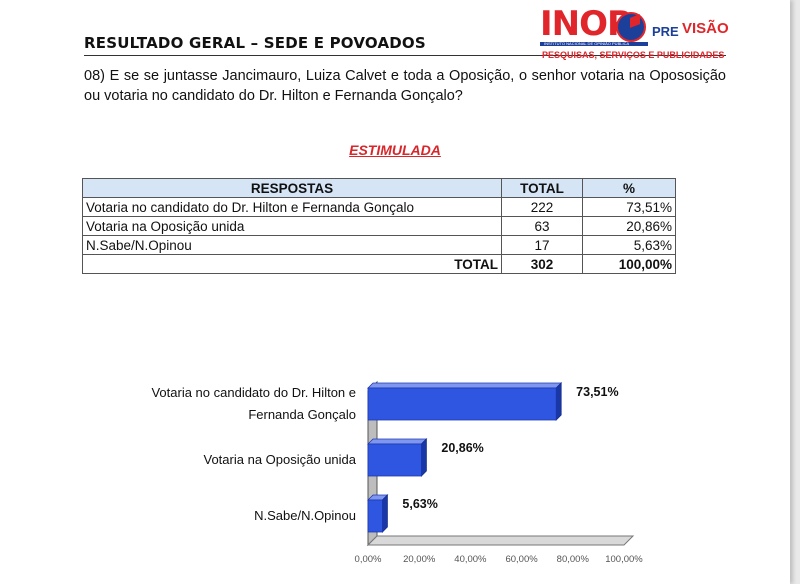 Image resolution: width=800 pixels, height=584 pixels. I want to click on page-title: RESULTADO GERAL – SEDE E POVOADOS, so click(255, 43).